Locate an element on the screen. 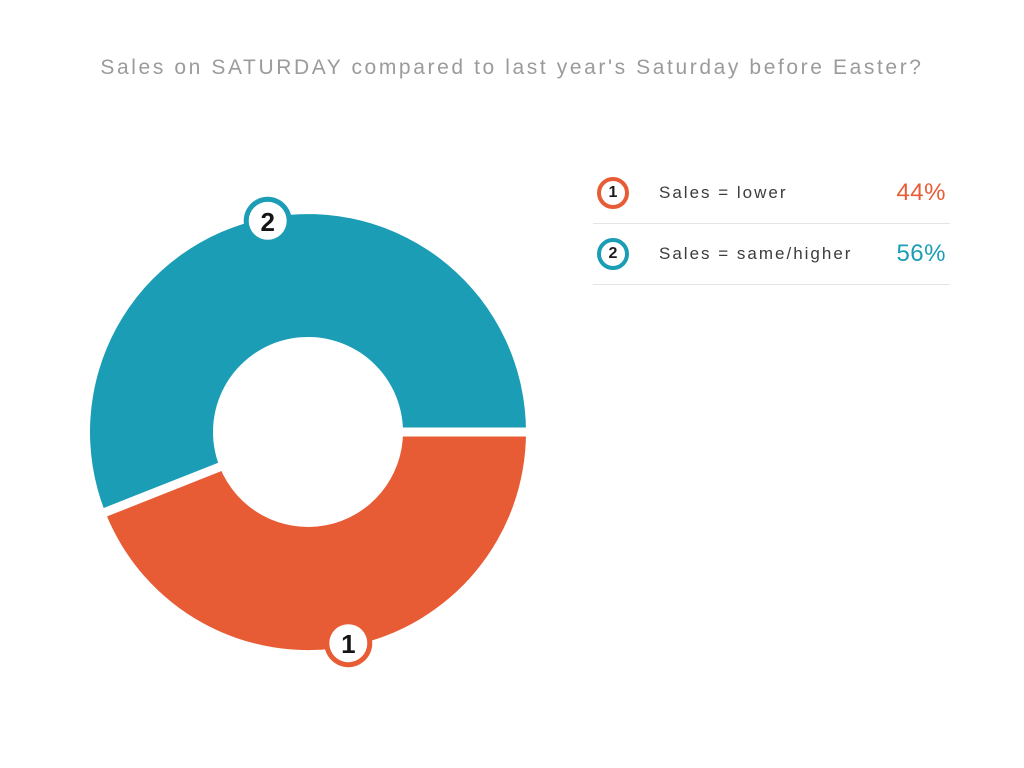 The height and width of the screenshot is (768, 1024). slice-marker-badge: 1 is located at coordinates (348, 643).